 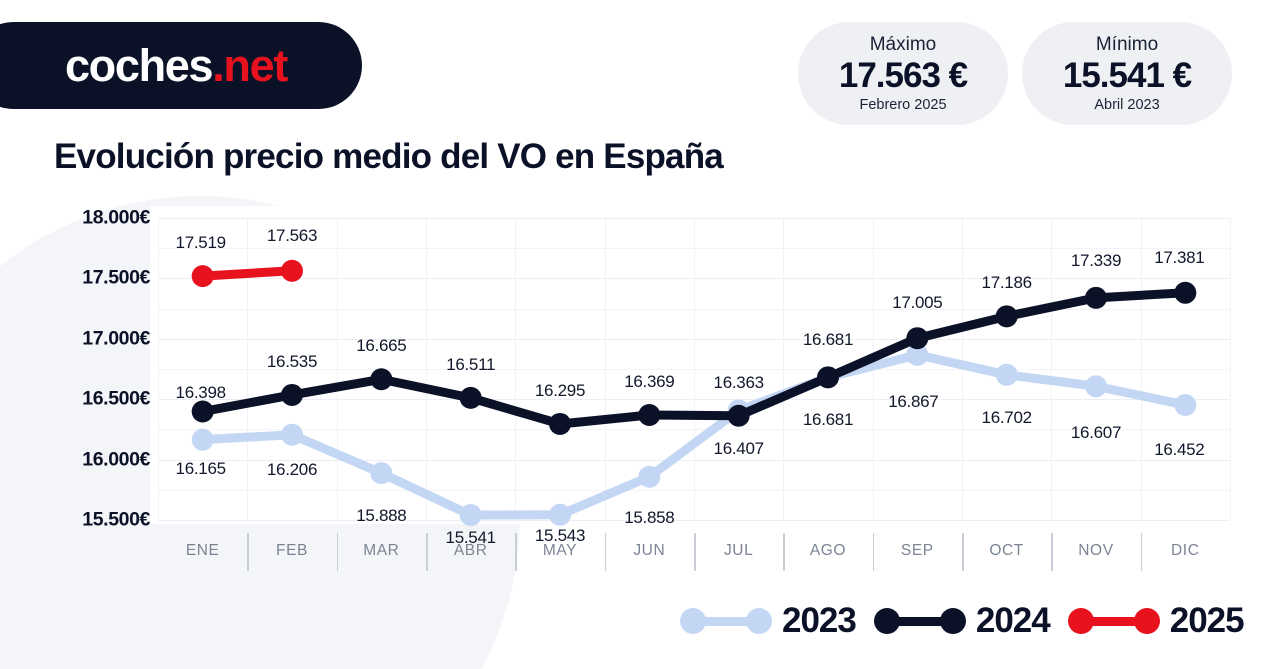 What do you see at coordinates (649, 415) in the screenshot?
I see `data-point-2024-JUN` at bounding box center [649, 415].